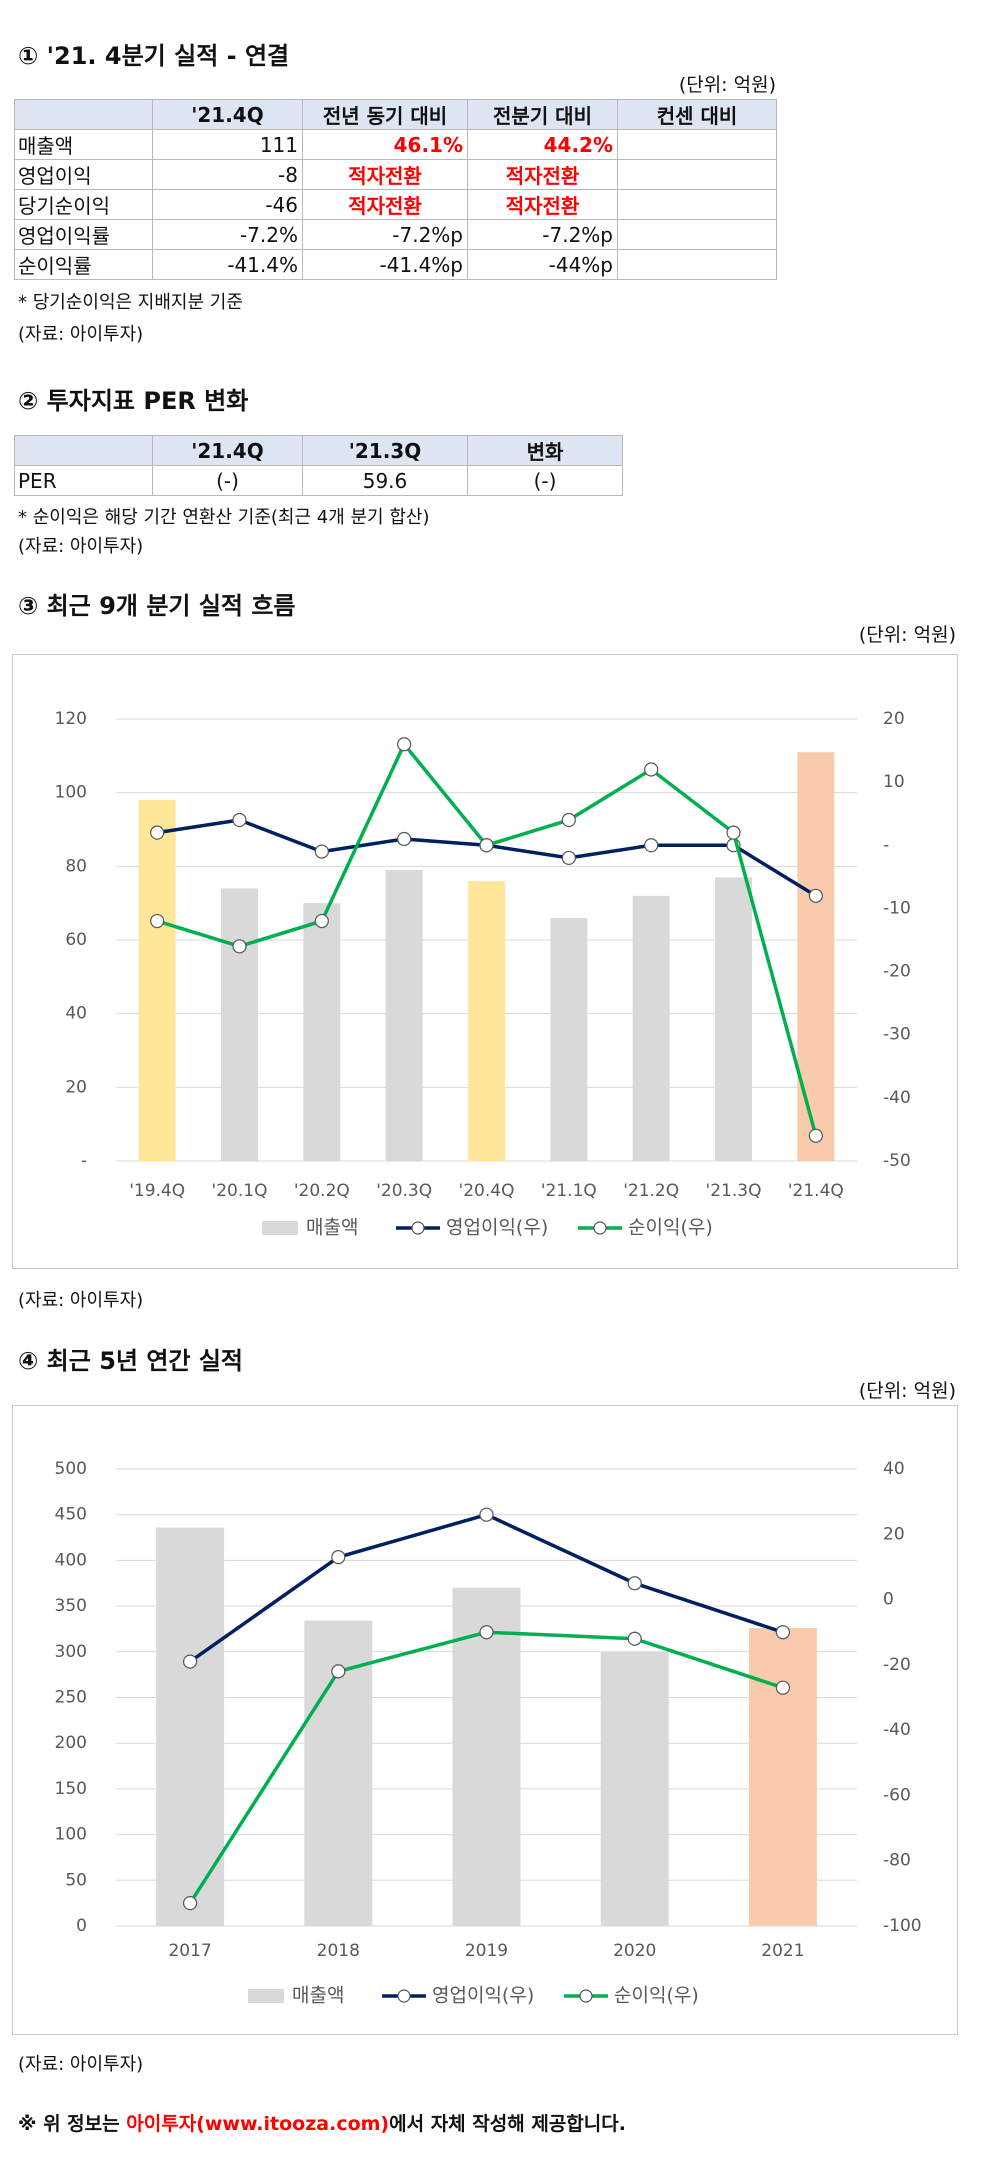 Image resolution: width=985 pixels, height=2181 pixels. What do you see at coordinates (227, 264) in the screenshot?
I see `value-cell: -41.4%` at bounding box center [227, 264].